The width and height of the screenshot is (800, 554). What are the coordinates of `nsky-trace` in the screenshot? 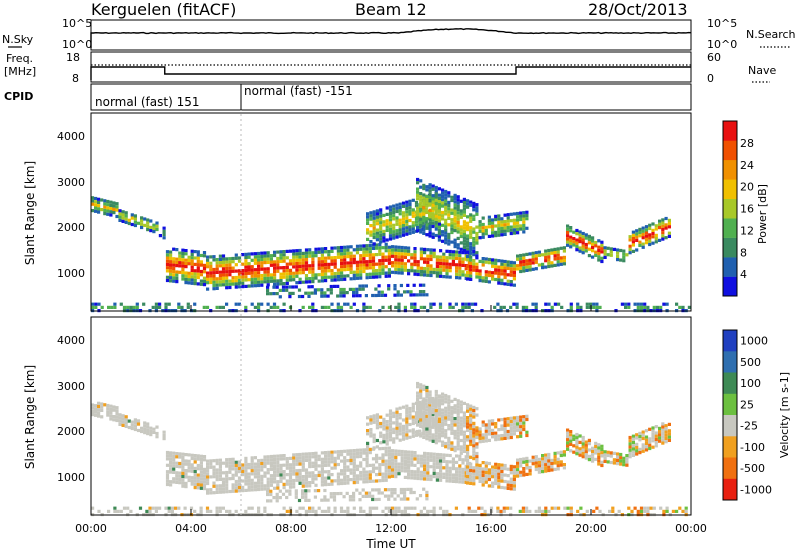 It's located at (391, 37).